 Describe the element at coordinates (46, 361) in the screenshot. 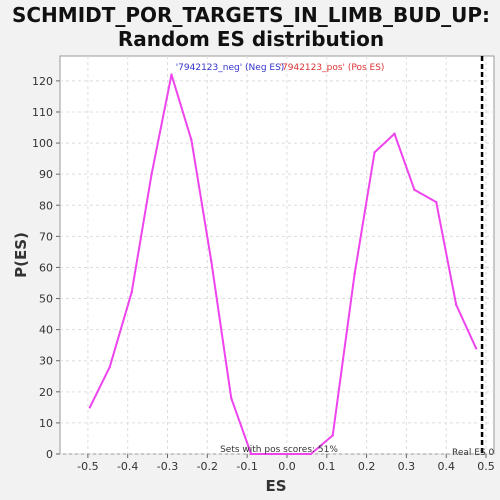

I see `y-tick-label: 30` at that location.